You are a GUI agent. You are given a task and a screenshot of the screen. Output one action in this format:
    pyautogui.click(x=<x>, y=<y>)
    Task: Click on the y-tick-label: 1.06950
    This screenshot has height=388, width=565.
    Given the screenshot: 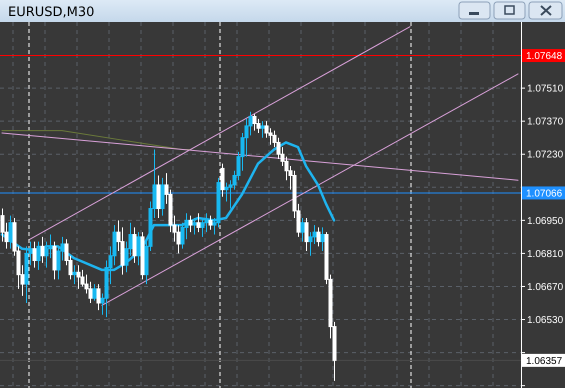 What is the action you would take?
    pyautogui.click(x=545, y=221)
    